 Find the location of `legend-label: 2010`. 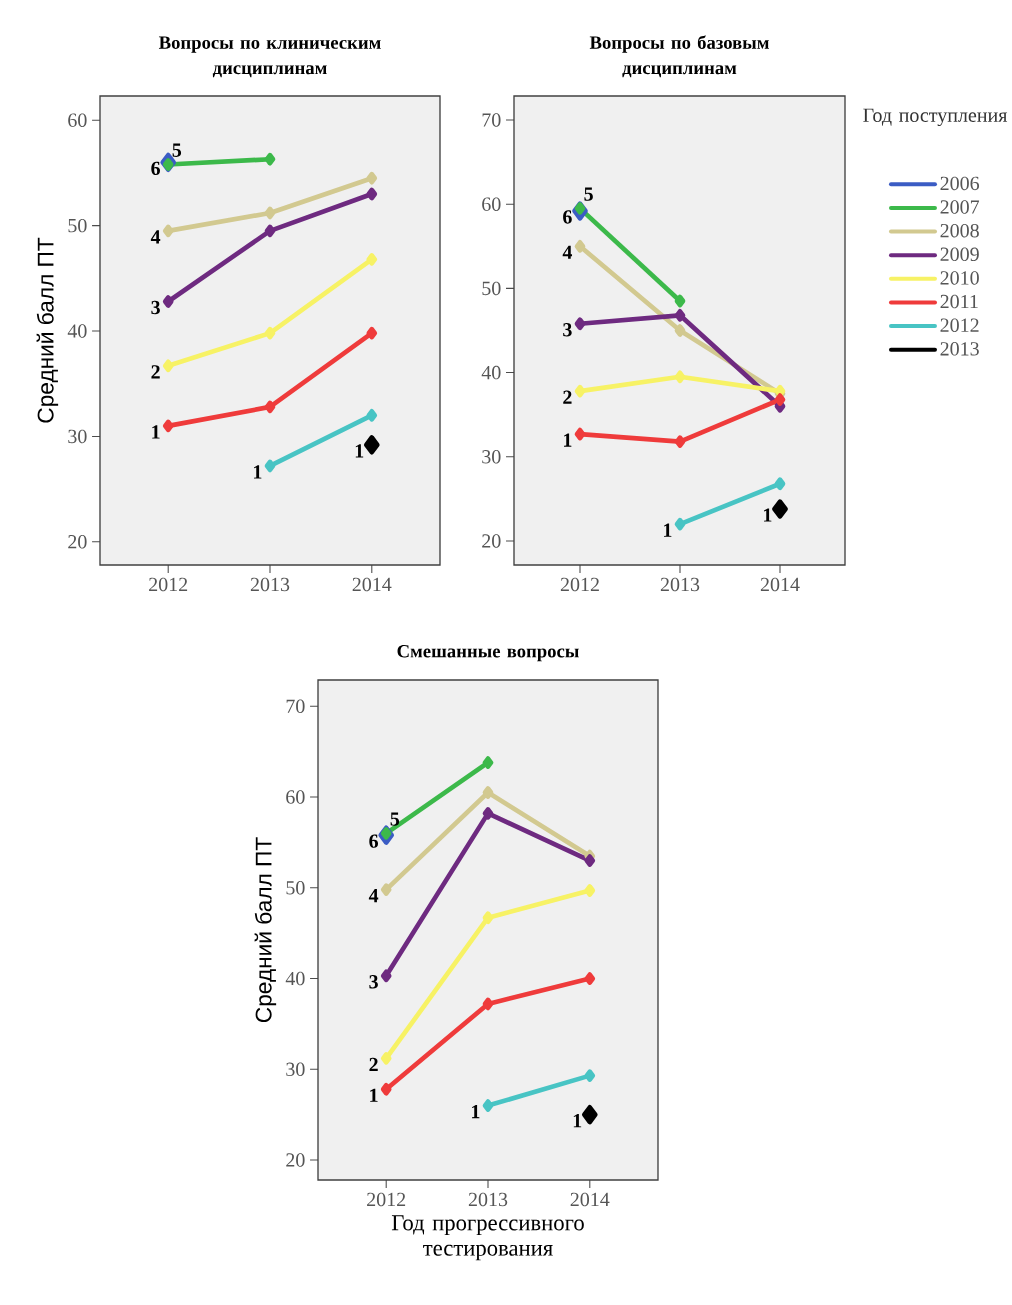

legend-label: 2010 is located at coordinates (959, 278).